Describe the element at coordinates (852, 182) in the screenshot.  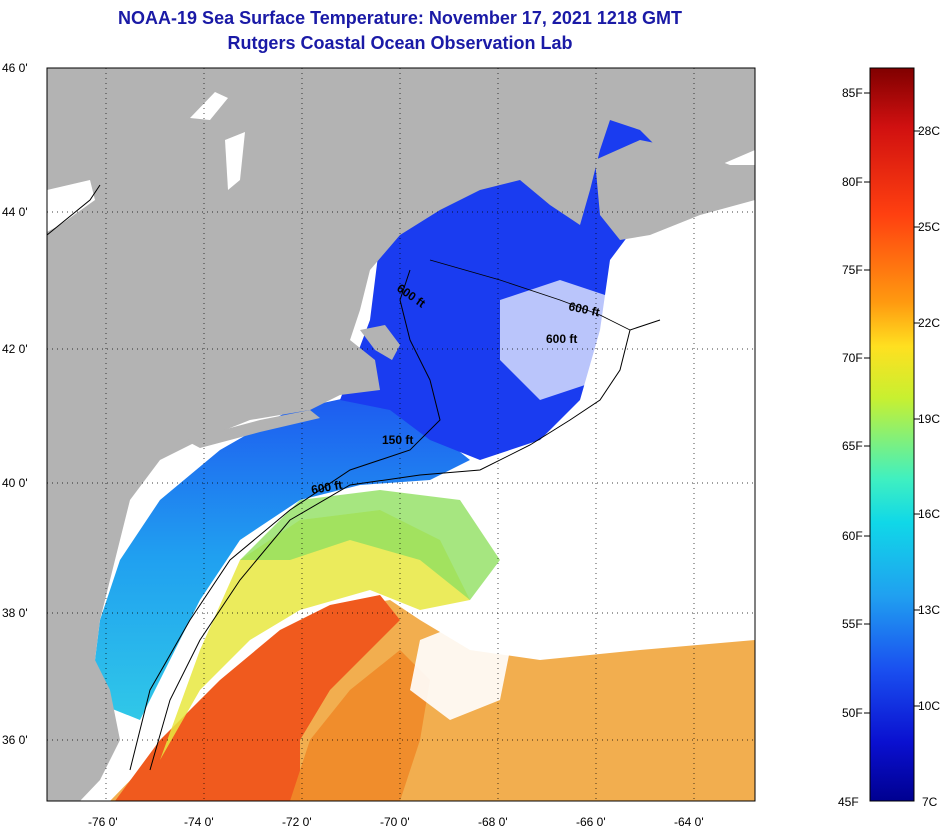
I see `scale-label-f: 80F` at that location.